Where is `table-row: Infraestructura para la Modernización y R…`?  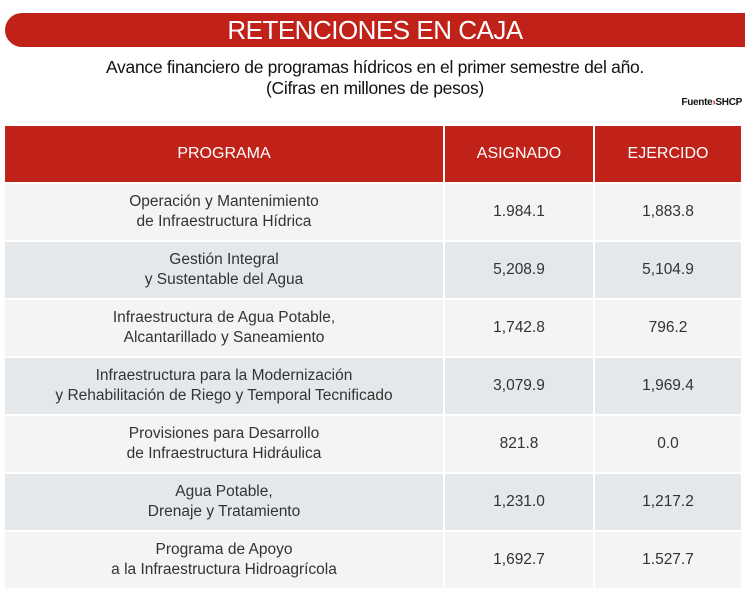 table-row: Infraestructura para la Modernización y R… is located at coordinates (373, 386).